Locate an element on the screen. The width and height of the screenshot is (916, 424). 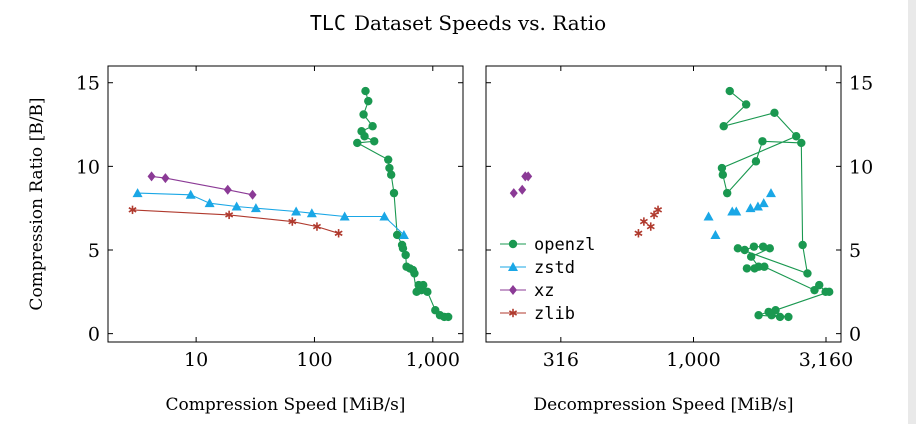
x-tick-label: 100 is located at coordinates (314, 360).